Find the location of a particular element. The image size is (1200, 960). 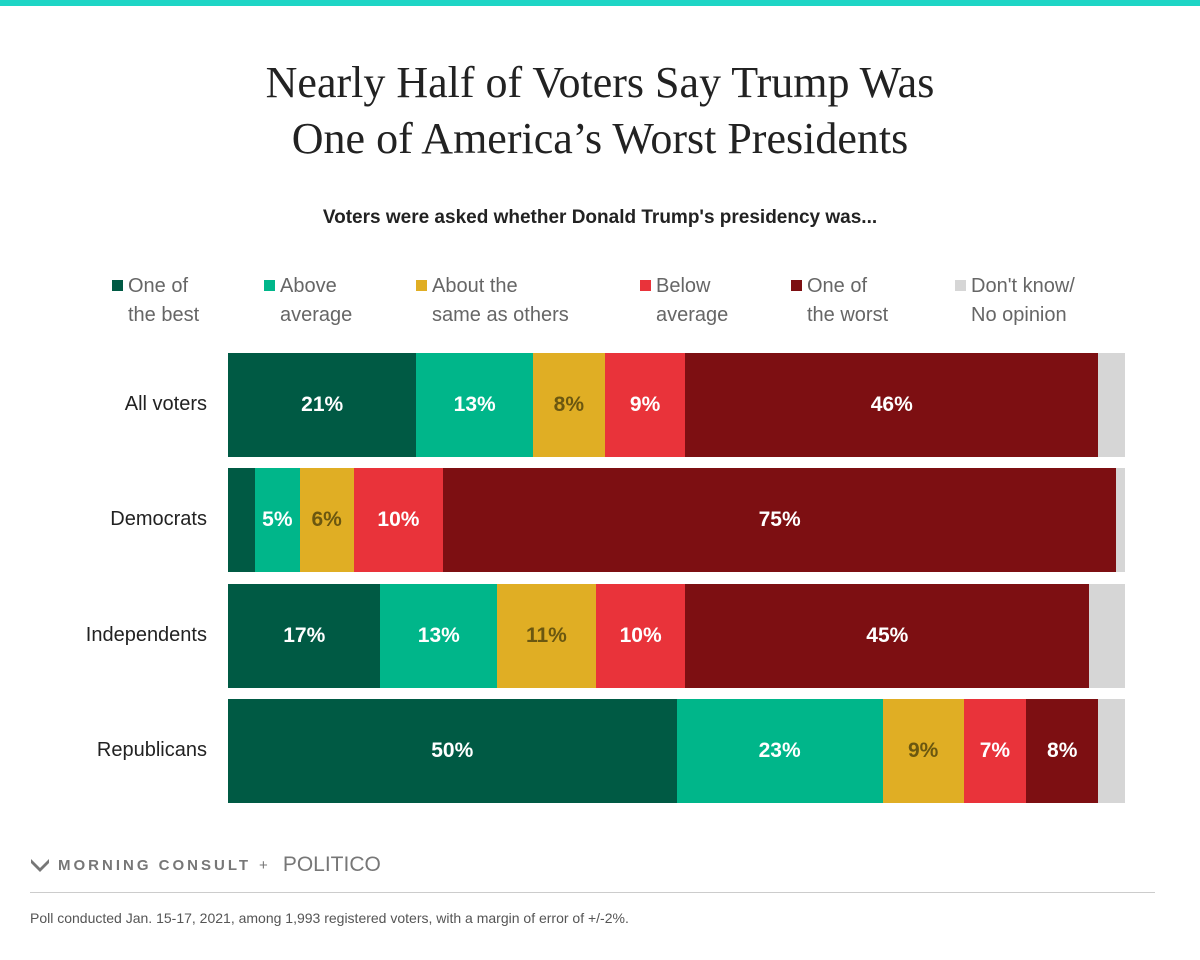

data-label: 6% is located at coordinates (326, 519).